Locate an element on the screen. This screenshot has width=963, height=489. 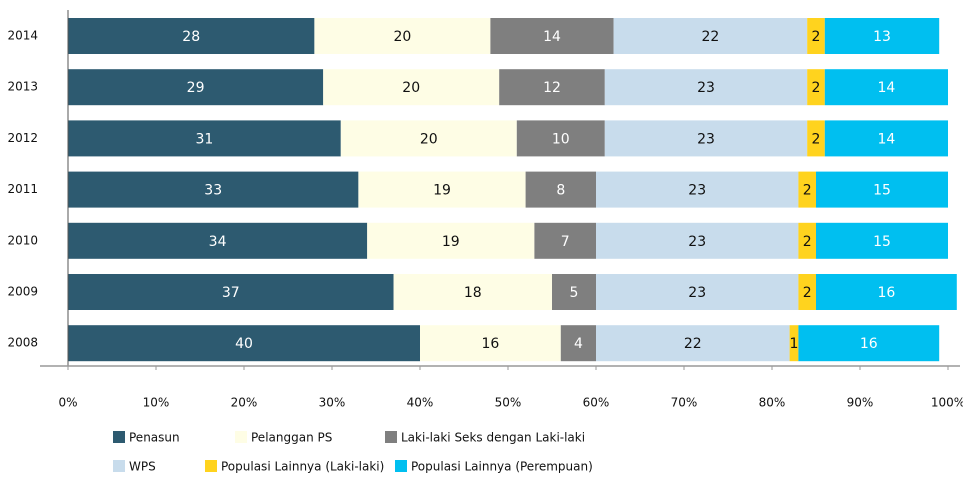
x-tick-label: 80% is located at coordinates (772, 403).